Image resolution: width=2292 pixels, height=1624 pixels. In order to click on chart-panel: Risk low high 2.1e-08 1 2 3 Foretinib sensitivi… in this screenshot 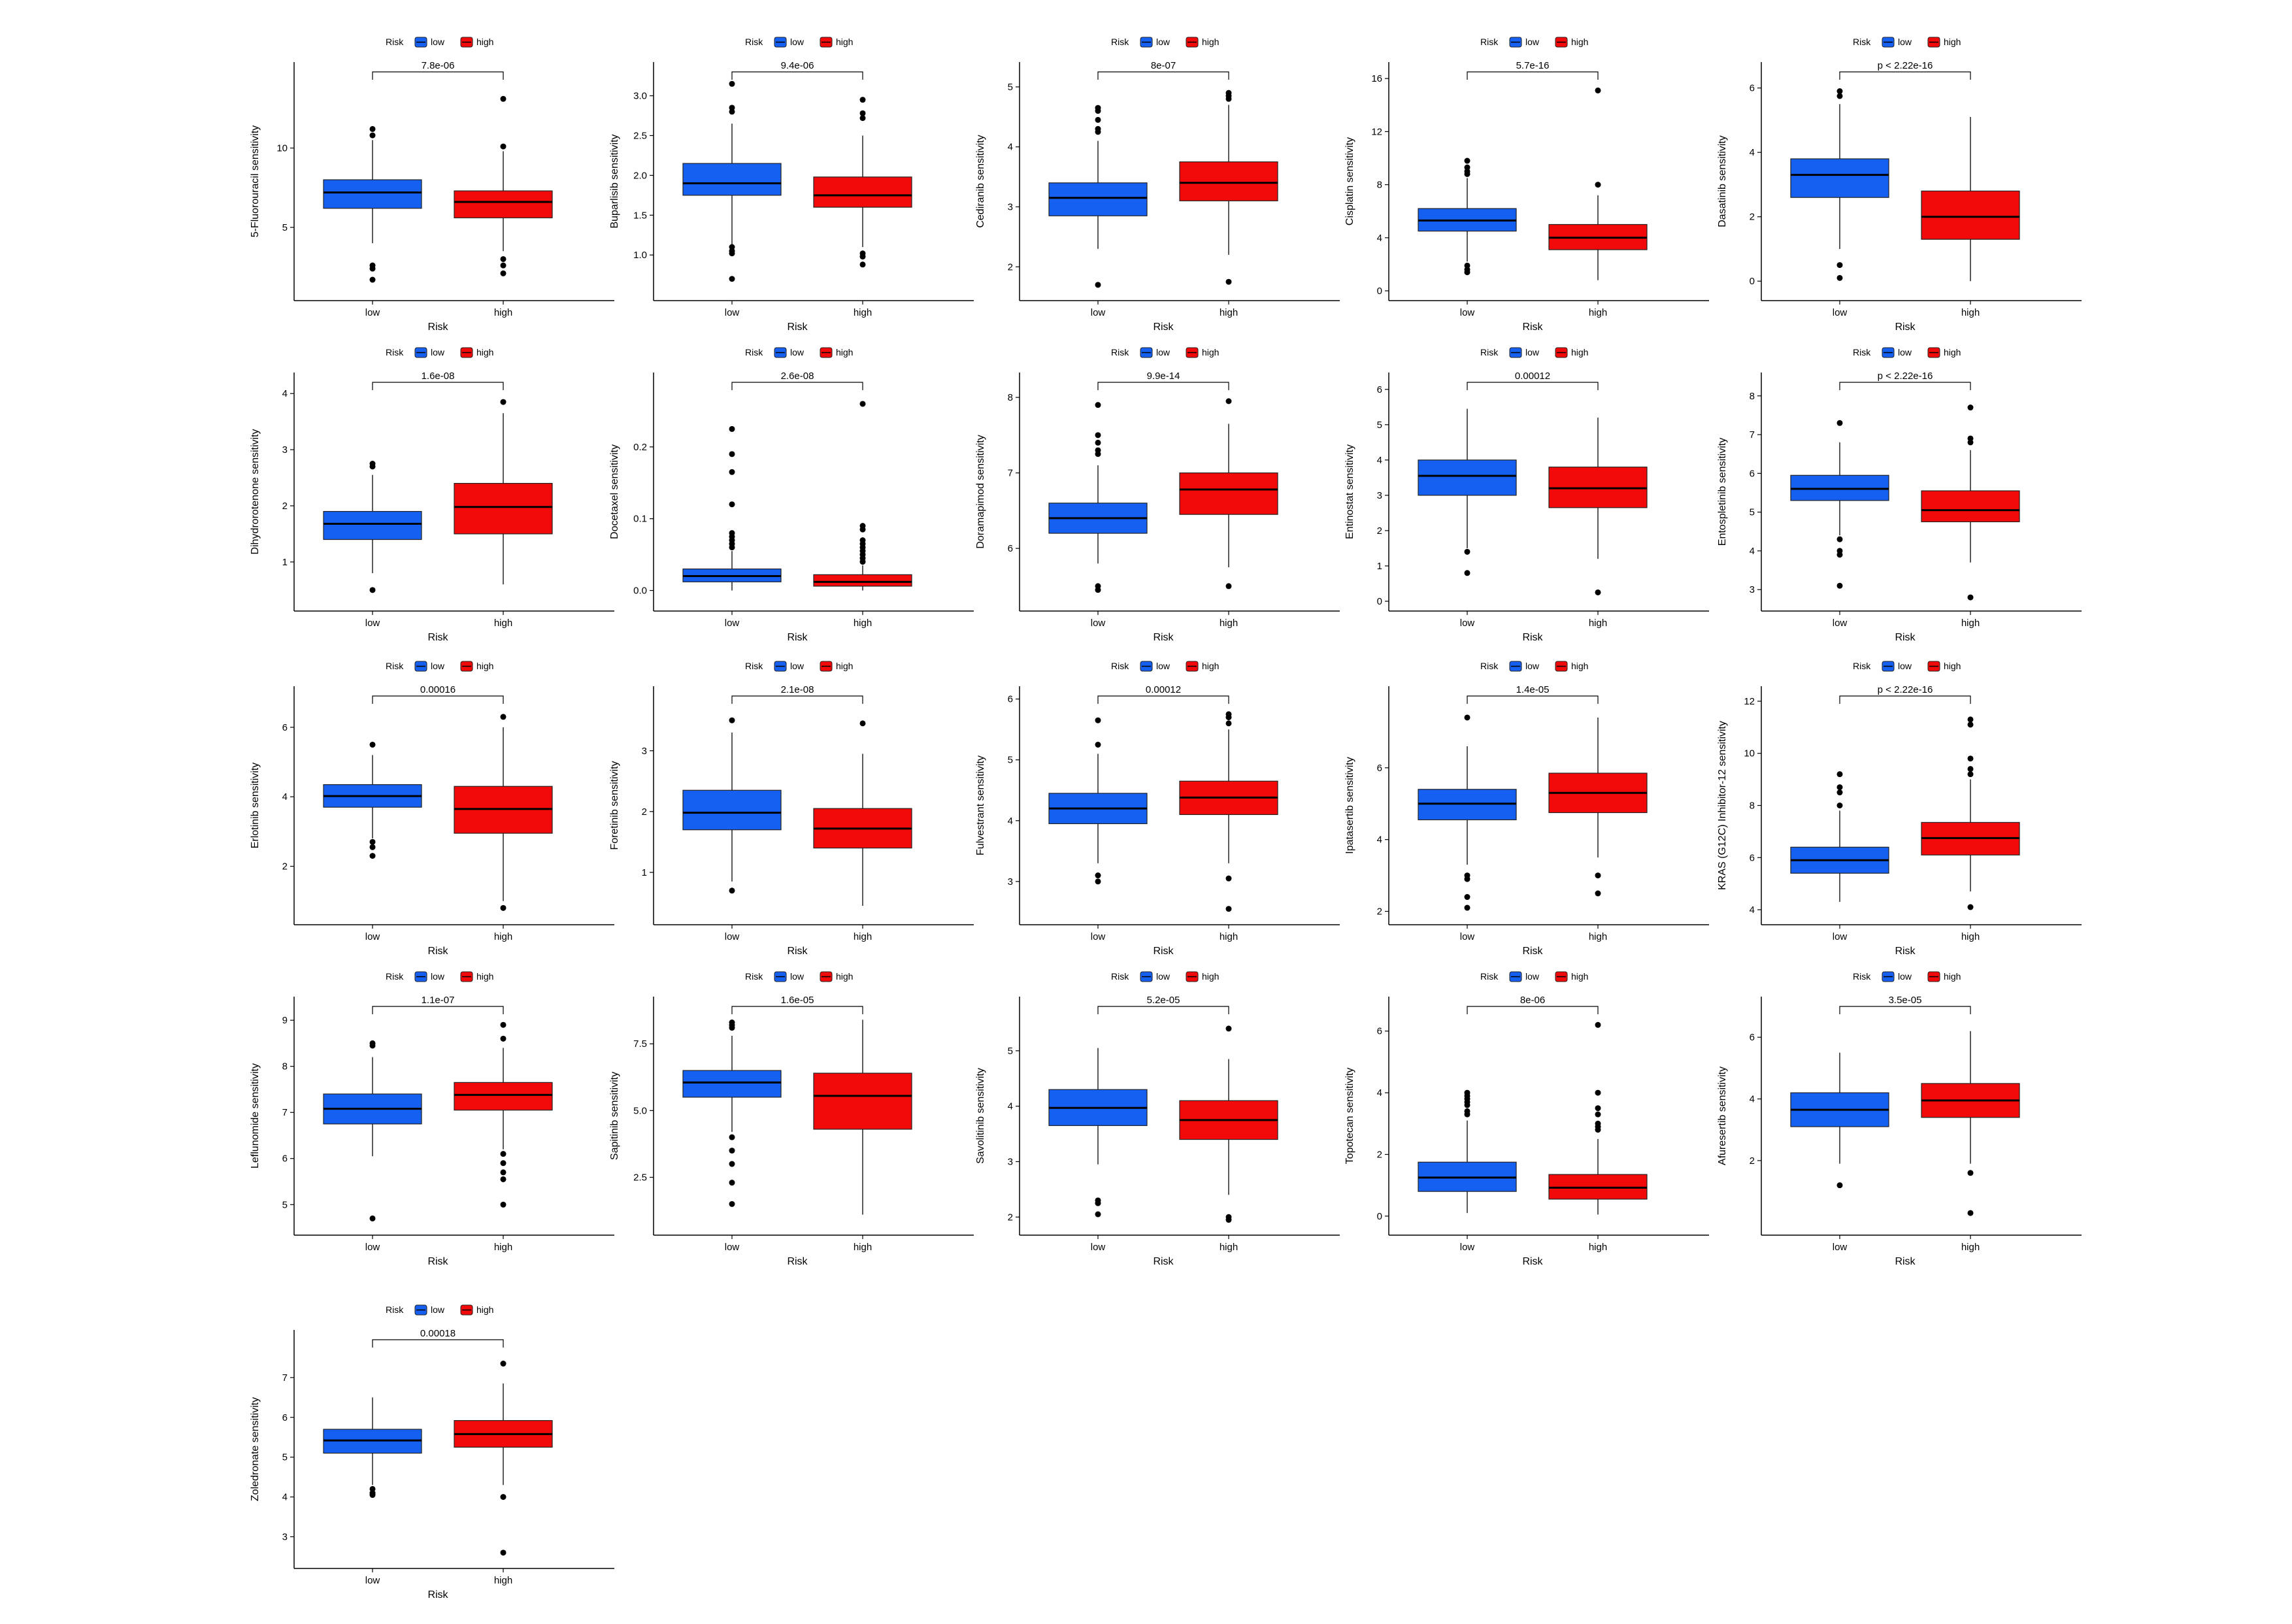, I will do `click(791, 809)`.